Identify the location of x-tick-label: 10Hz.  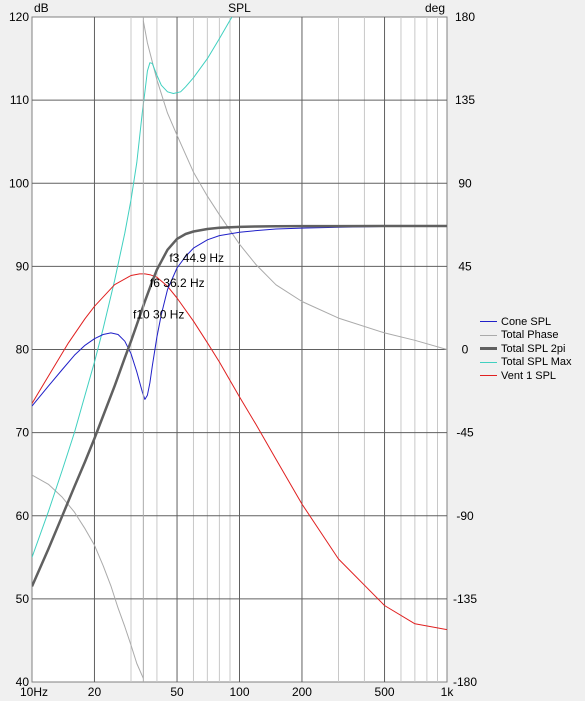
(34, 692).